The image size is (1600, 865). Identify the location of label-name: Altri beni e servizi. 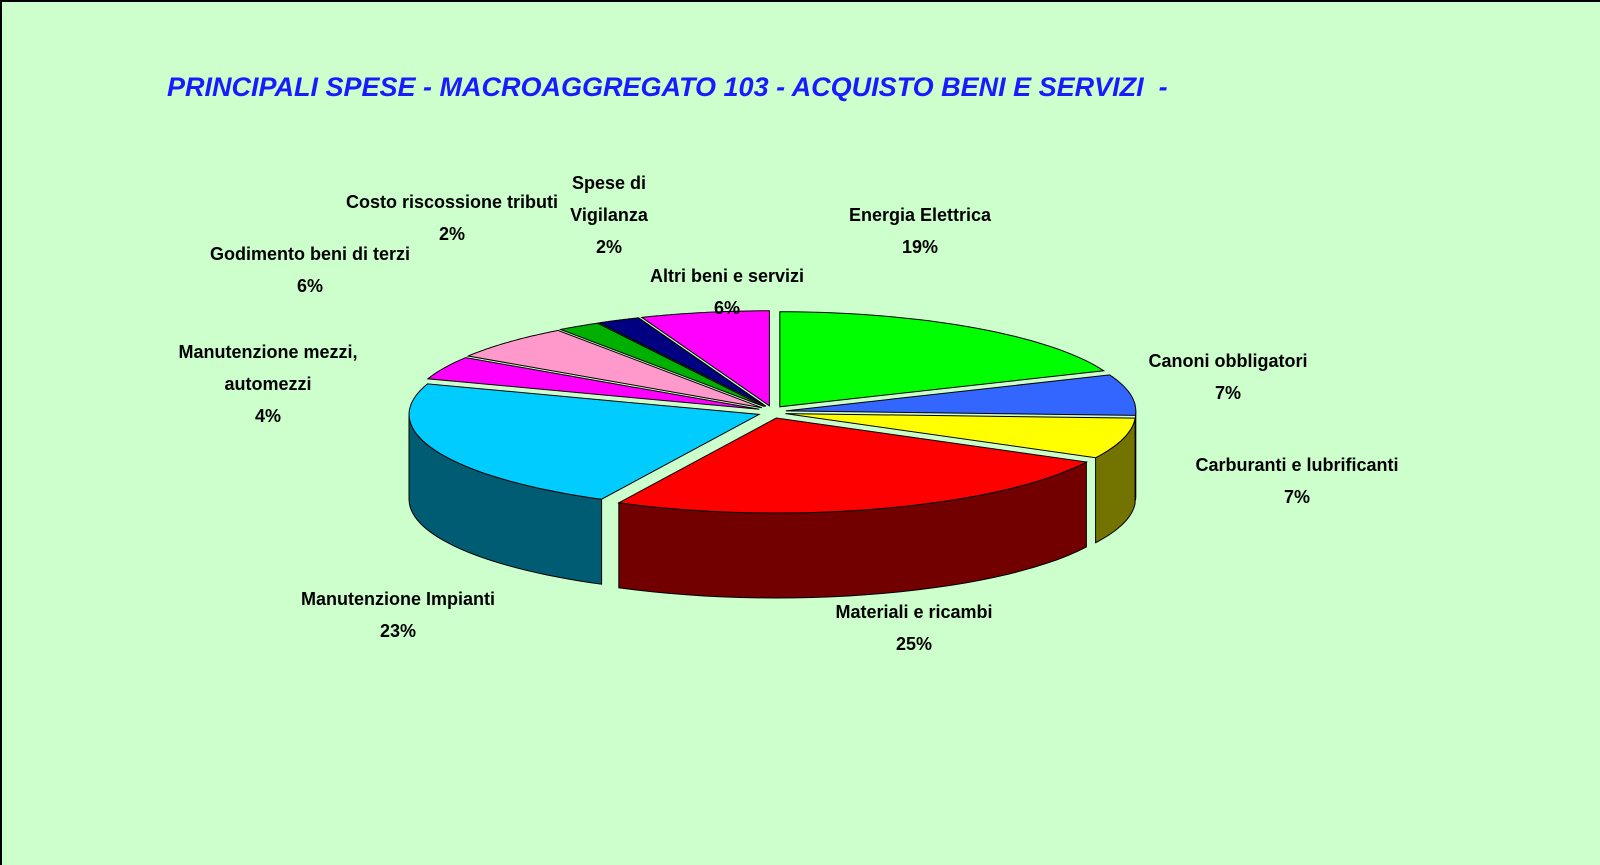
(727, 276).